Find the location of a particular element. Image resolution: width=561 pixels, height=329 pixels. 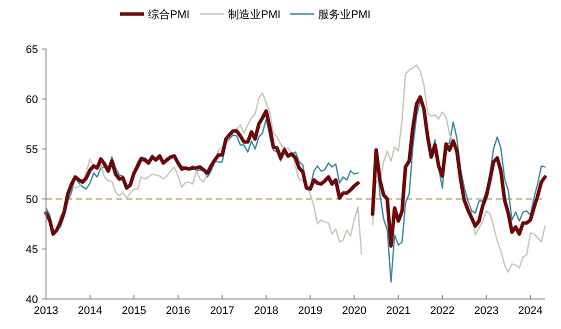

x-tick-label: 2023 is located at coordinates (486, 311).